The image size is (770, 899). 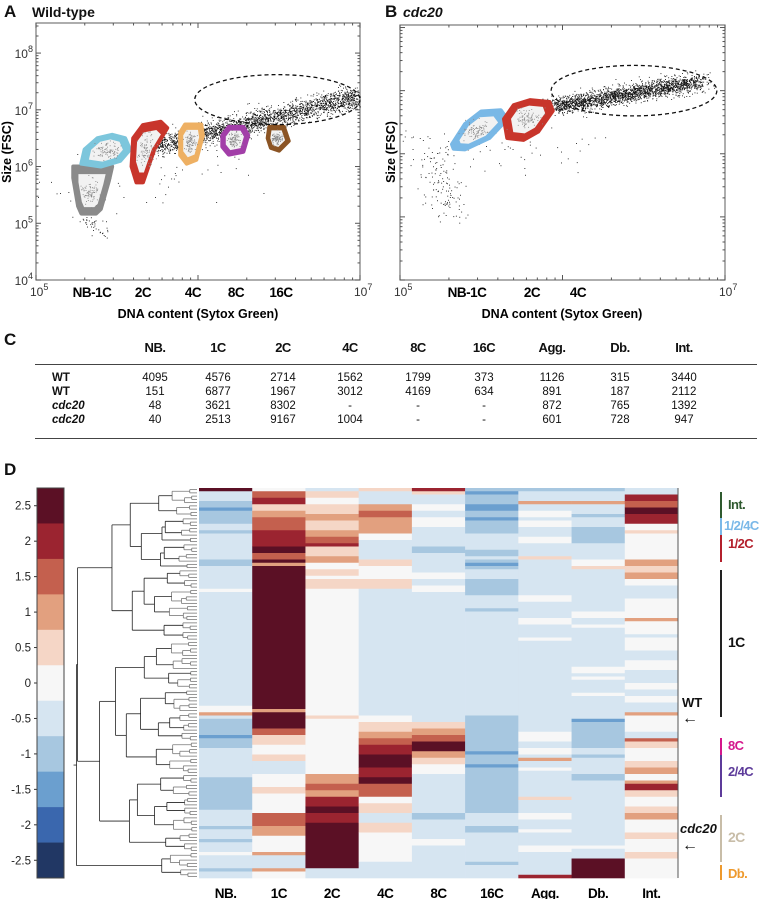 What do you see at coordinates (562, 152) in the screenshot?
I see `plot-frame` at bounding box center [562, 152].